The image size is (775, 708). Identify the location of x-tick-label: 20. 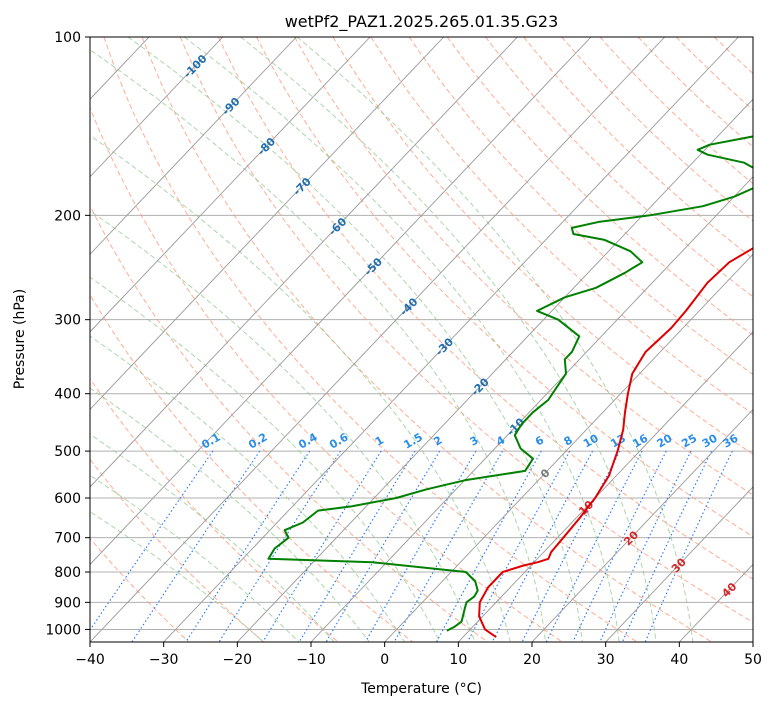
(532, 660).